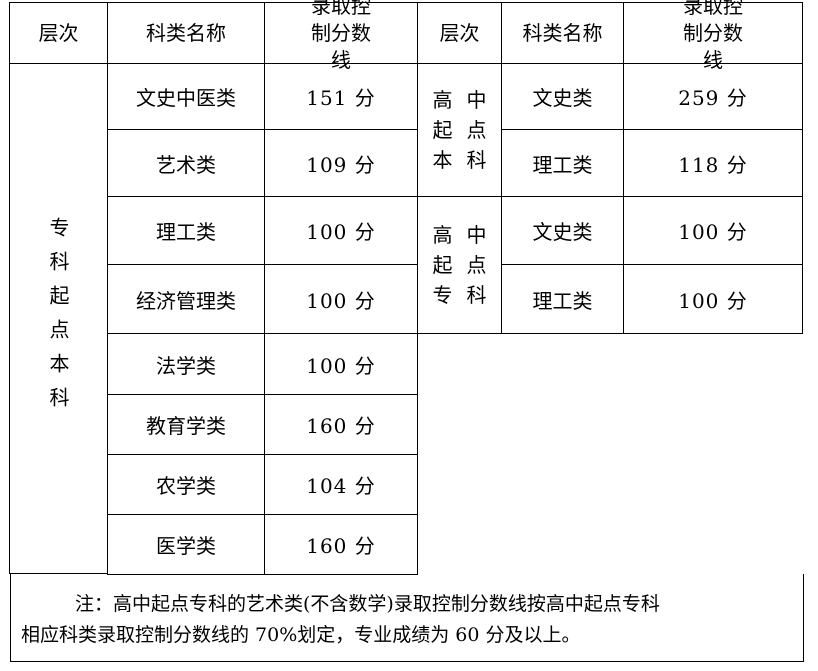 This screenshot has height=671, width=818. What do you see at coordinates (186, 424) in the screenshot?
I see `subject-cell: 教育学类` at bounding box center [186, 424].